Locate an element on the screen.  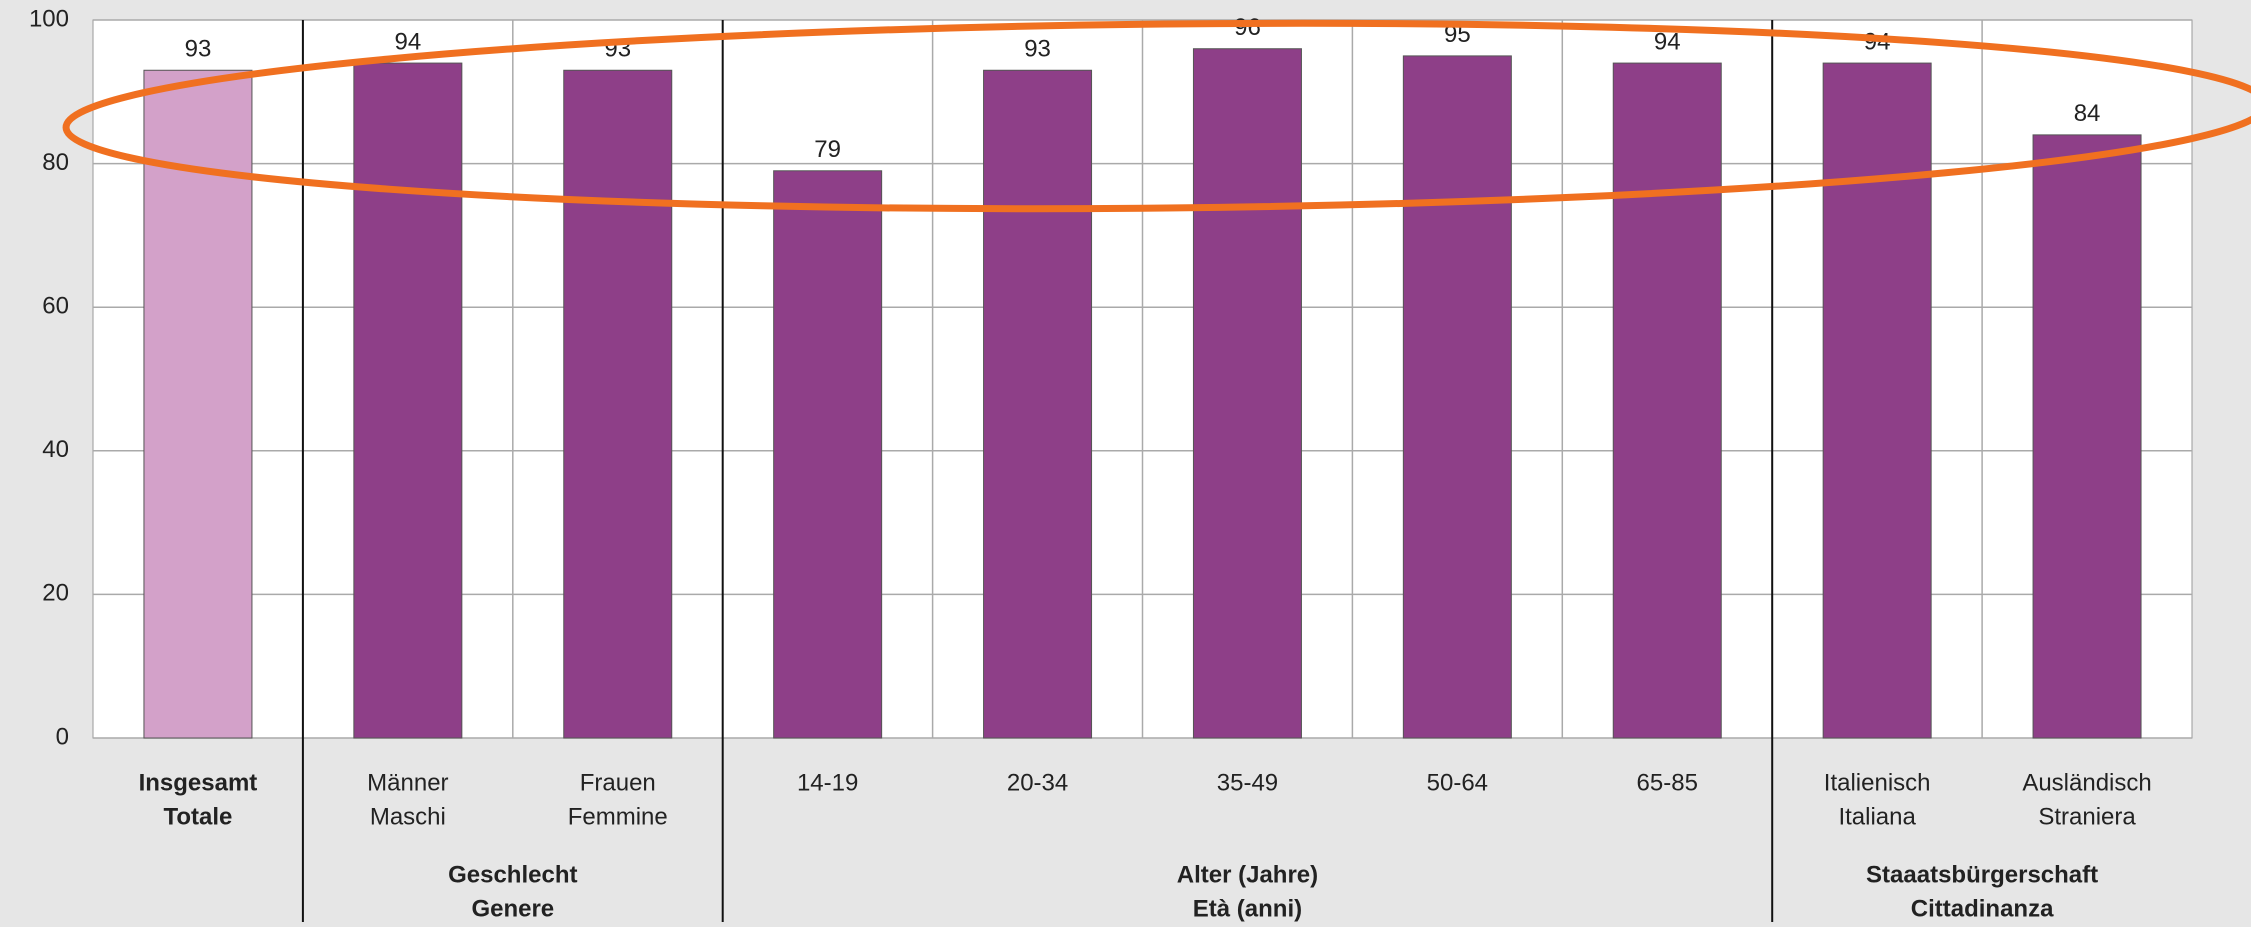
x-tick-label: Italienisch is located at coordinates (1877, 782).